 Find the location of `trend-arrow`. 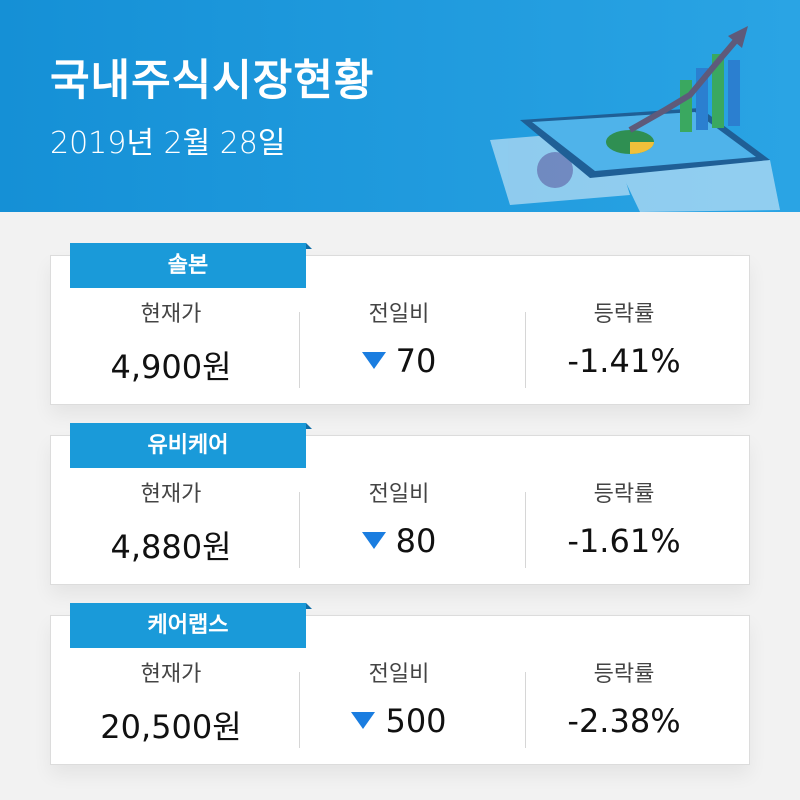

trend-arrow is located at coordinates (684, 84).